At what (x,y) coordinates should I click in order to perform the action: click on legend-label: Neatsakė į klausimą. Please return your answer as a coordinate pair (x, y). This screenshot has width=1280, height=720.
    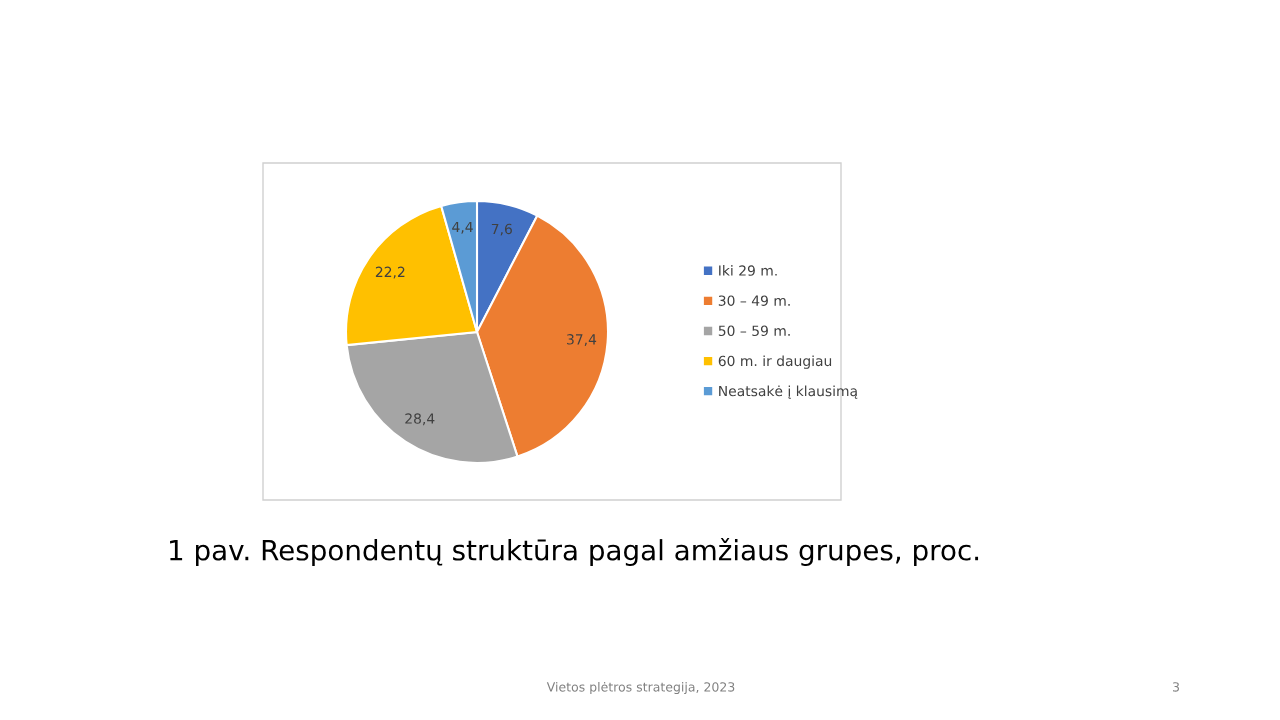
    Looking at the image, I should click on (788, 392).